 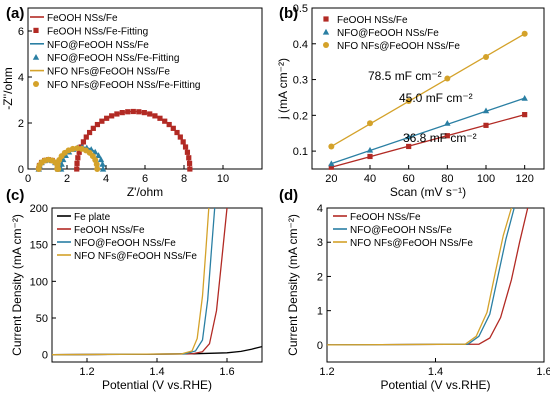 I want to click on y-tick-label: 6, so click(x=21, y=32).